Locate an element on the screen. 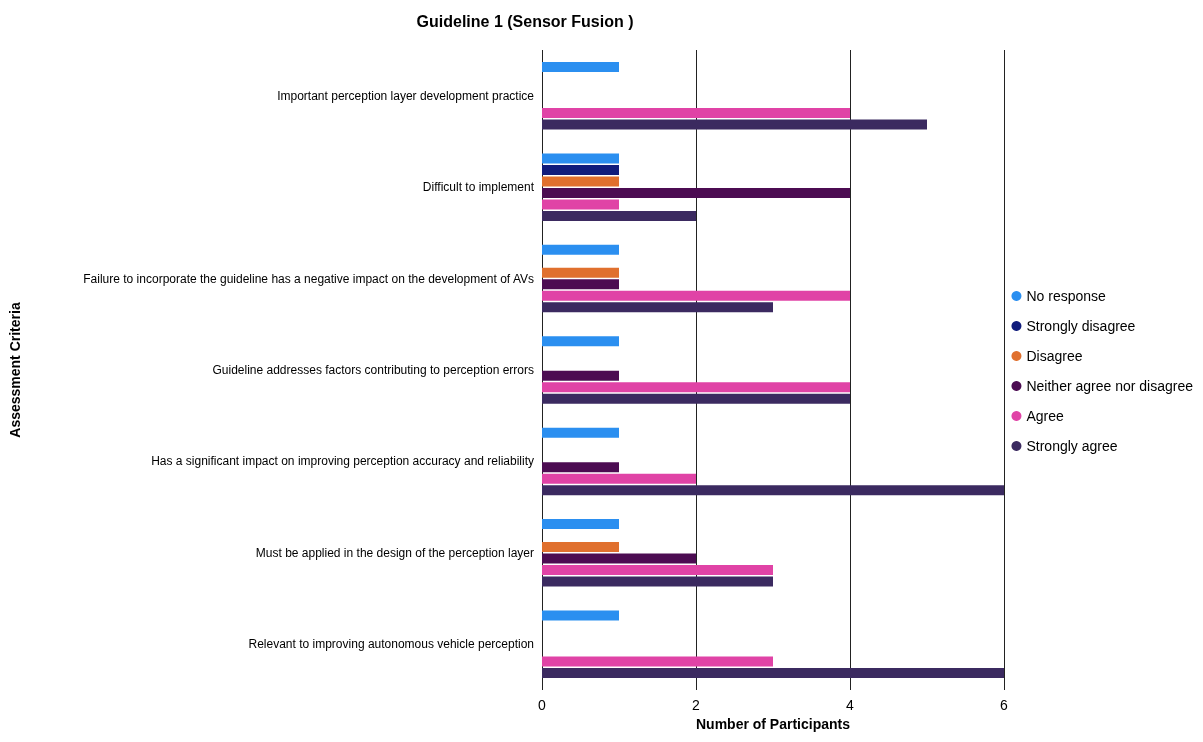 The height and width of the screenshot is (742, 1203). y-tick-label: Failure to incorporate the guideline has a negative impact on the development of AVs is located at coordinates (308, 278).